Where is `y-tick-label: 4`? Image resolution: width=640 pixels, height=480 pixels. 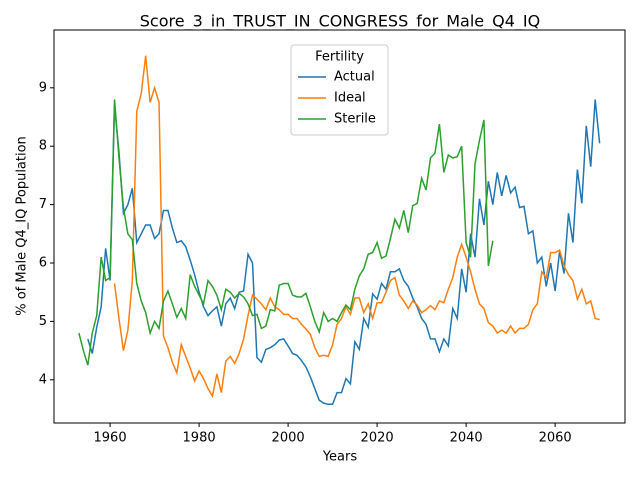
y-tick-label: 4 is located at coordinates (43, 379).